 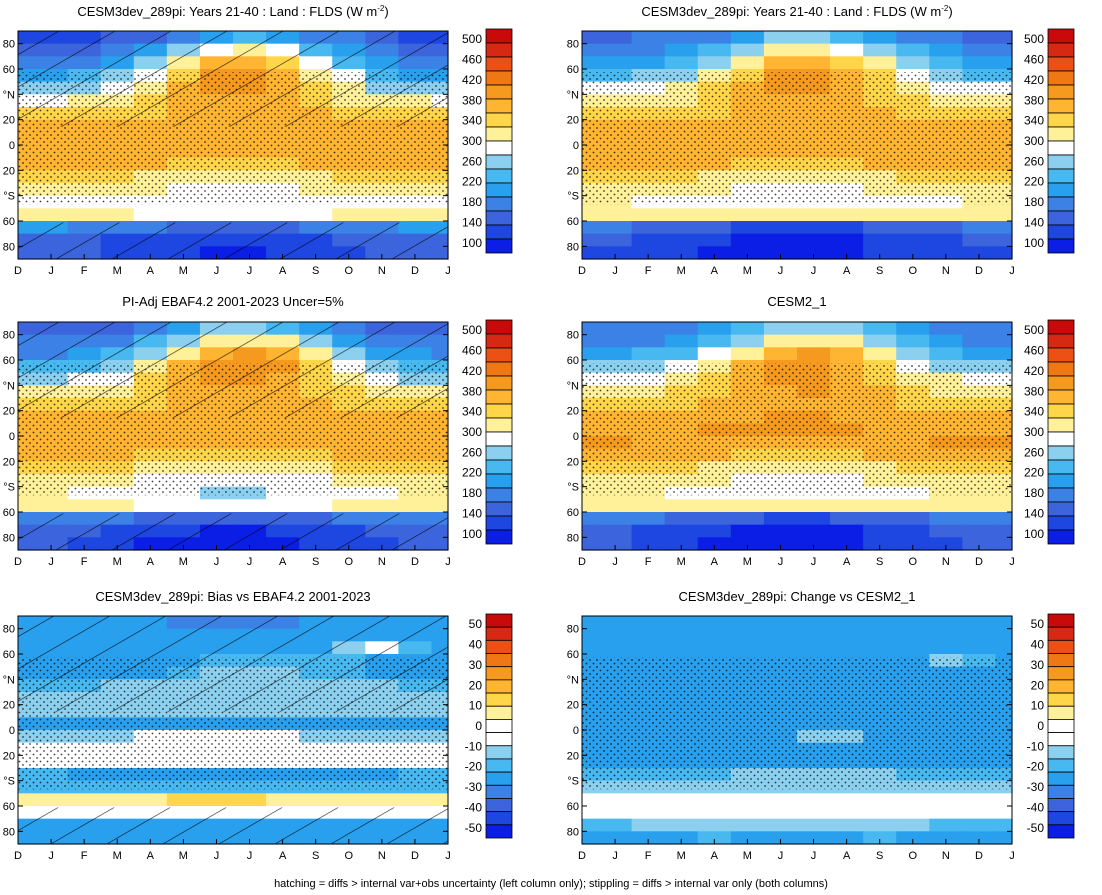 What do you see at coordinates (797, 138) in the screenshot?
I see `stipple-overlay` at bounding box center [797, 138].